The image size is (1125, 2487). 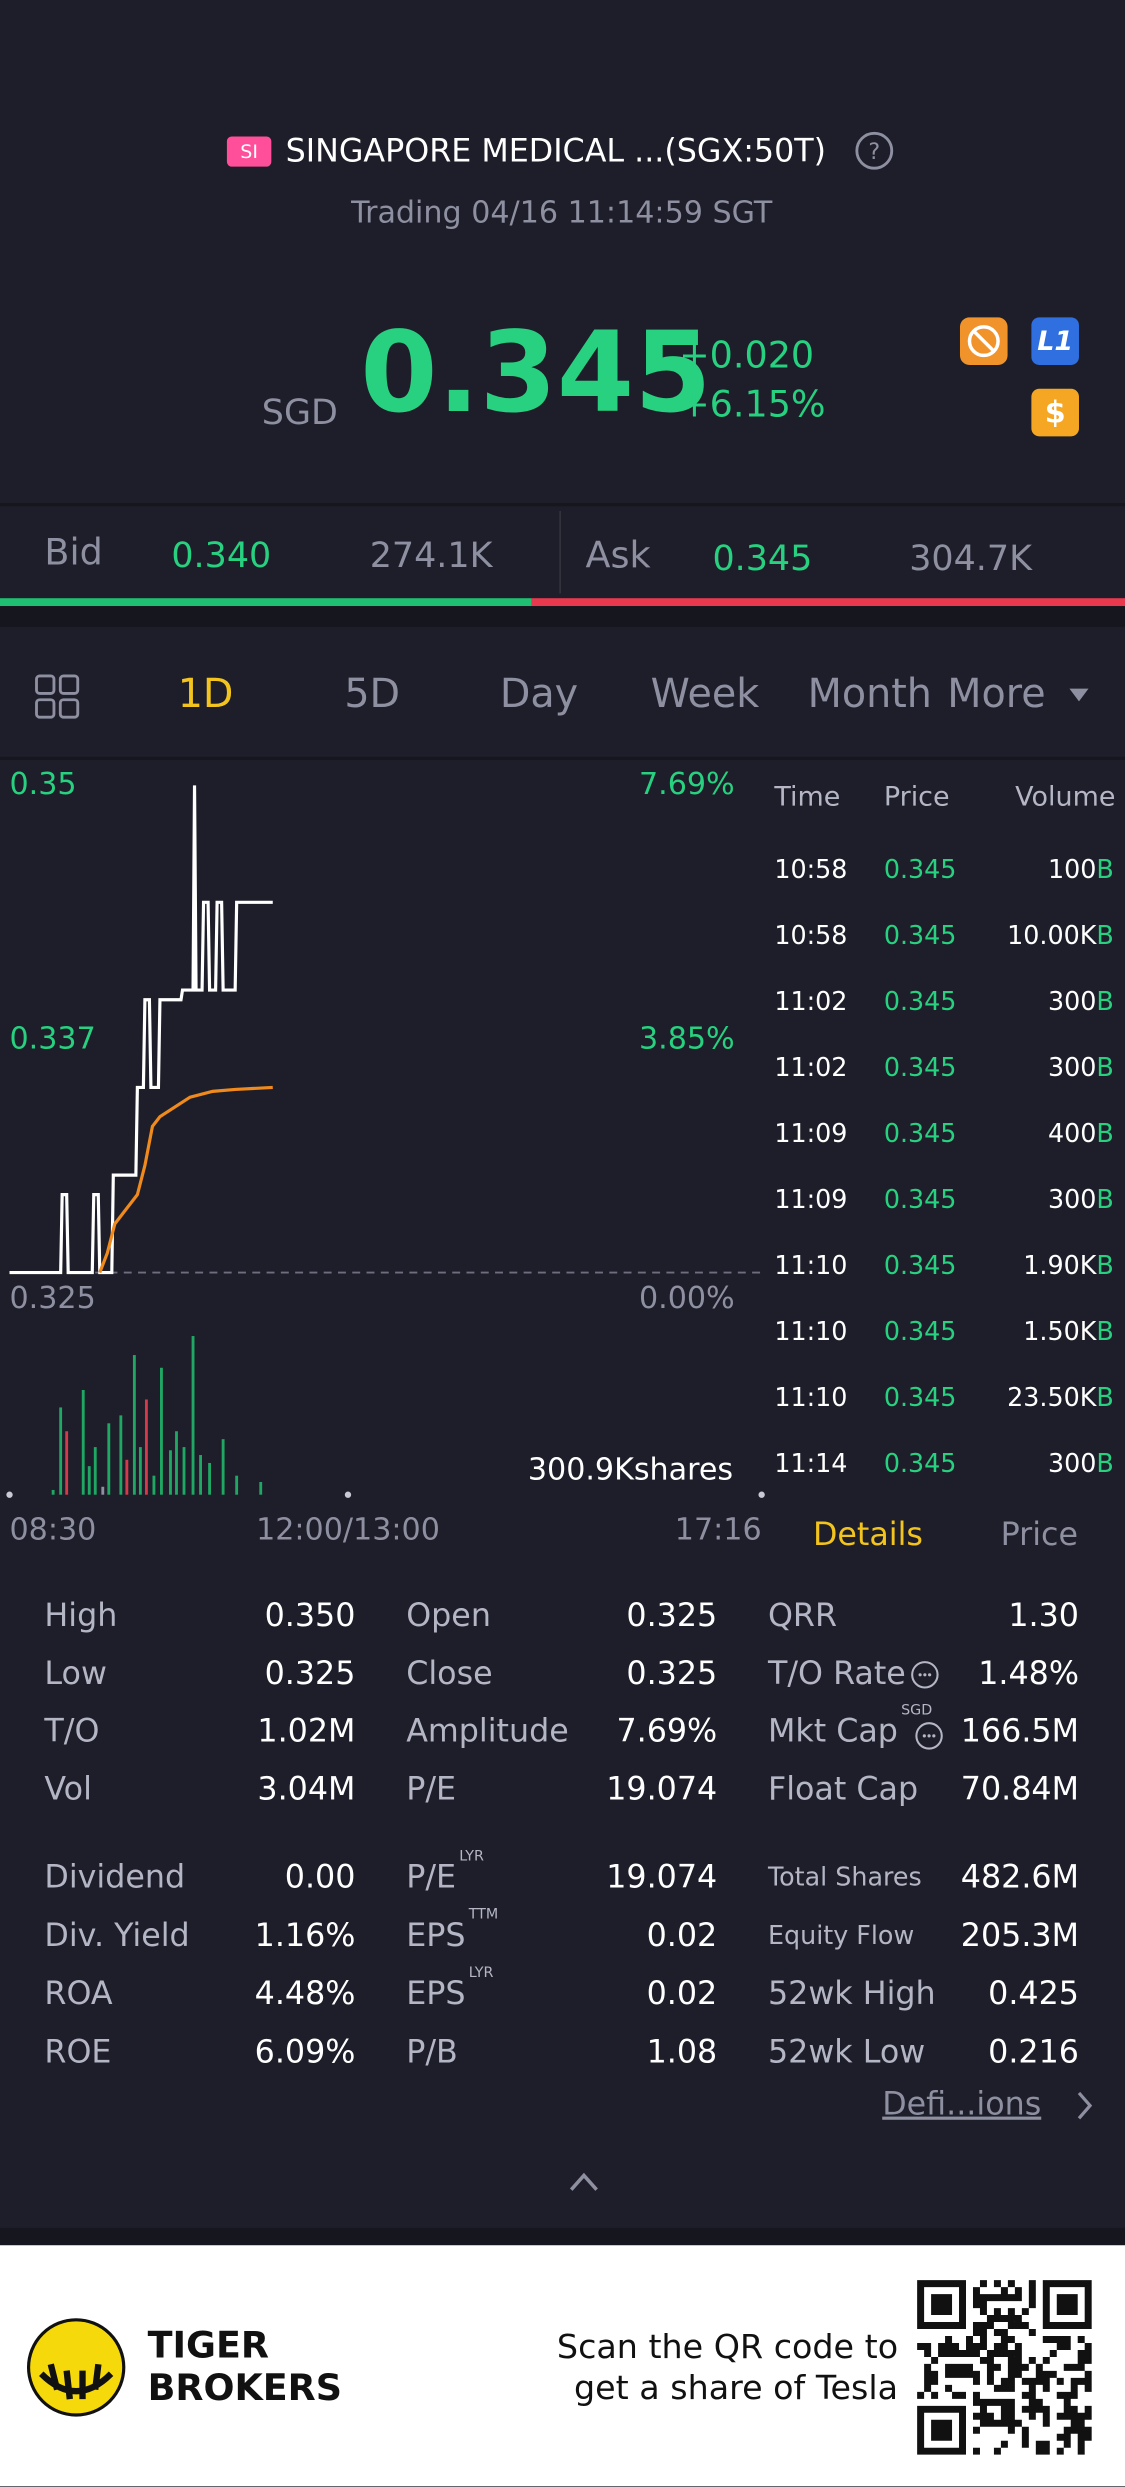 I want to click on pct-axis-label: 7.69%, so click(x=687, y=784).